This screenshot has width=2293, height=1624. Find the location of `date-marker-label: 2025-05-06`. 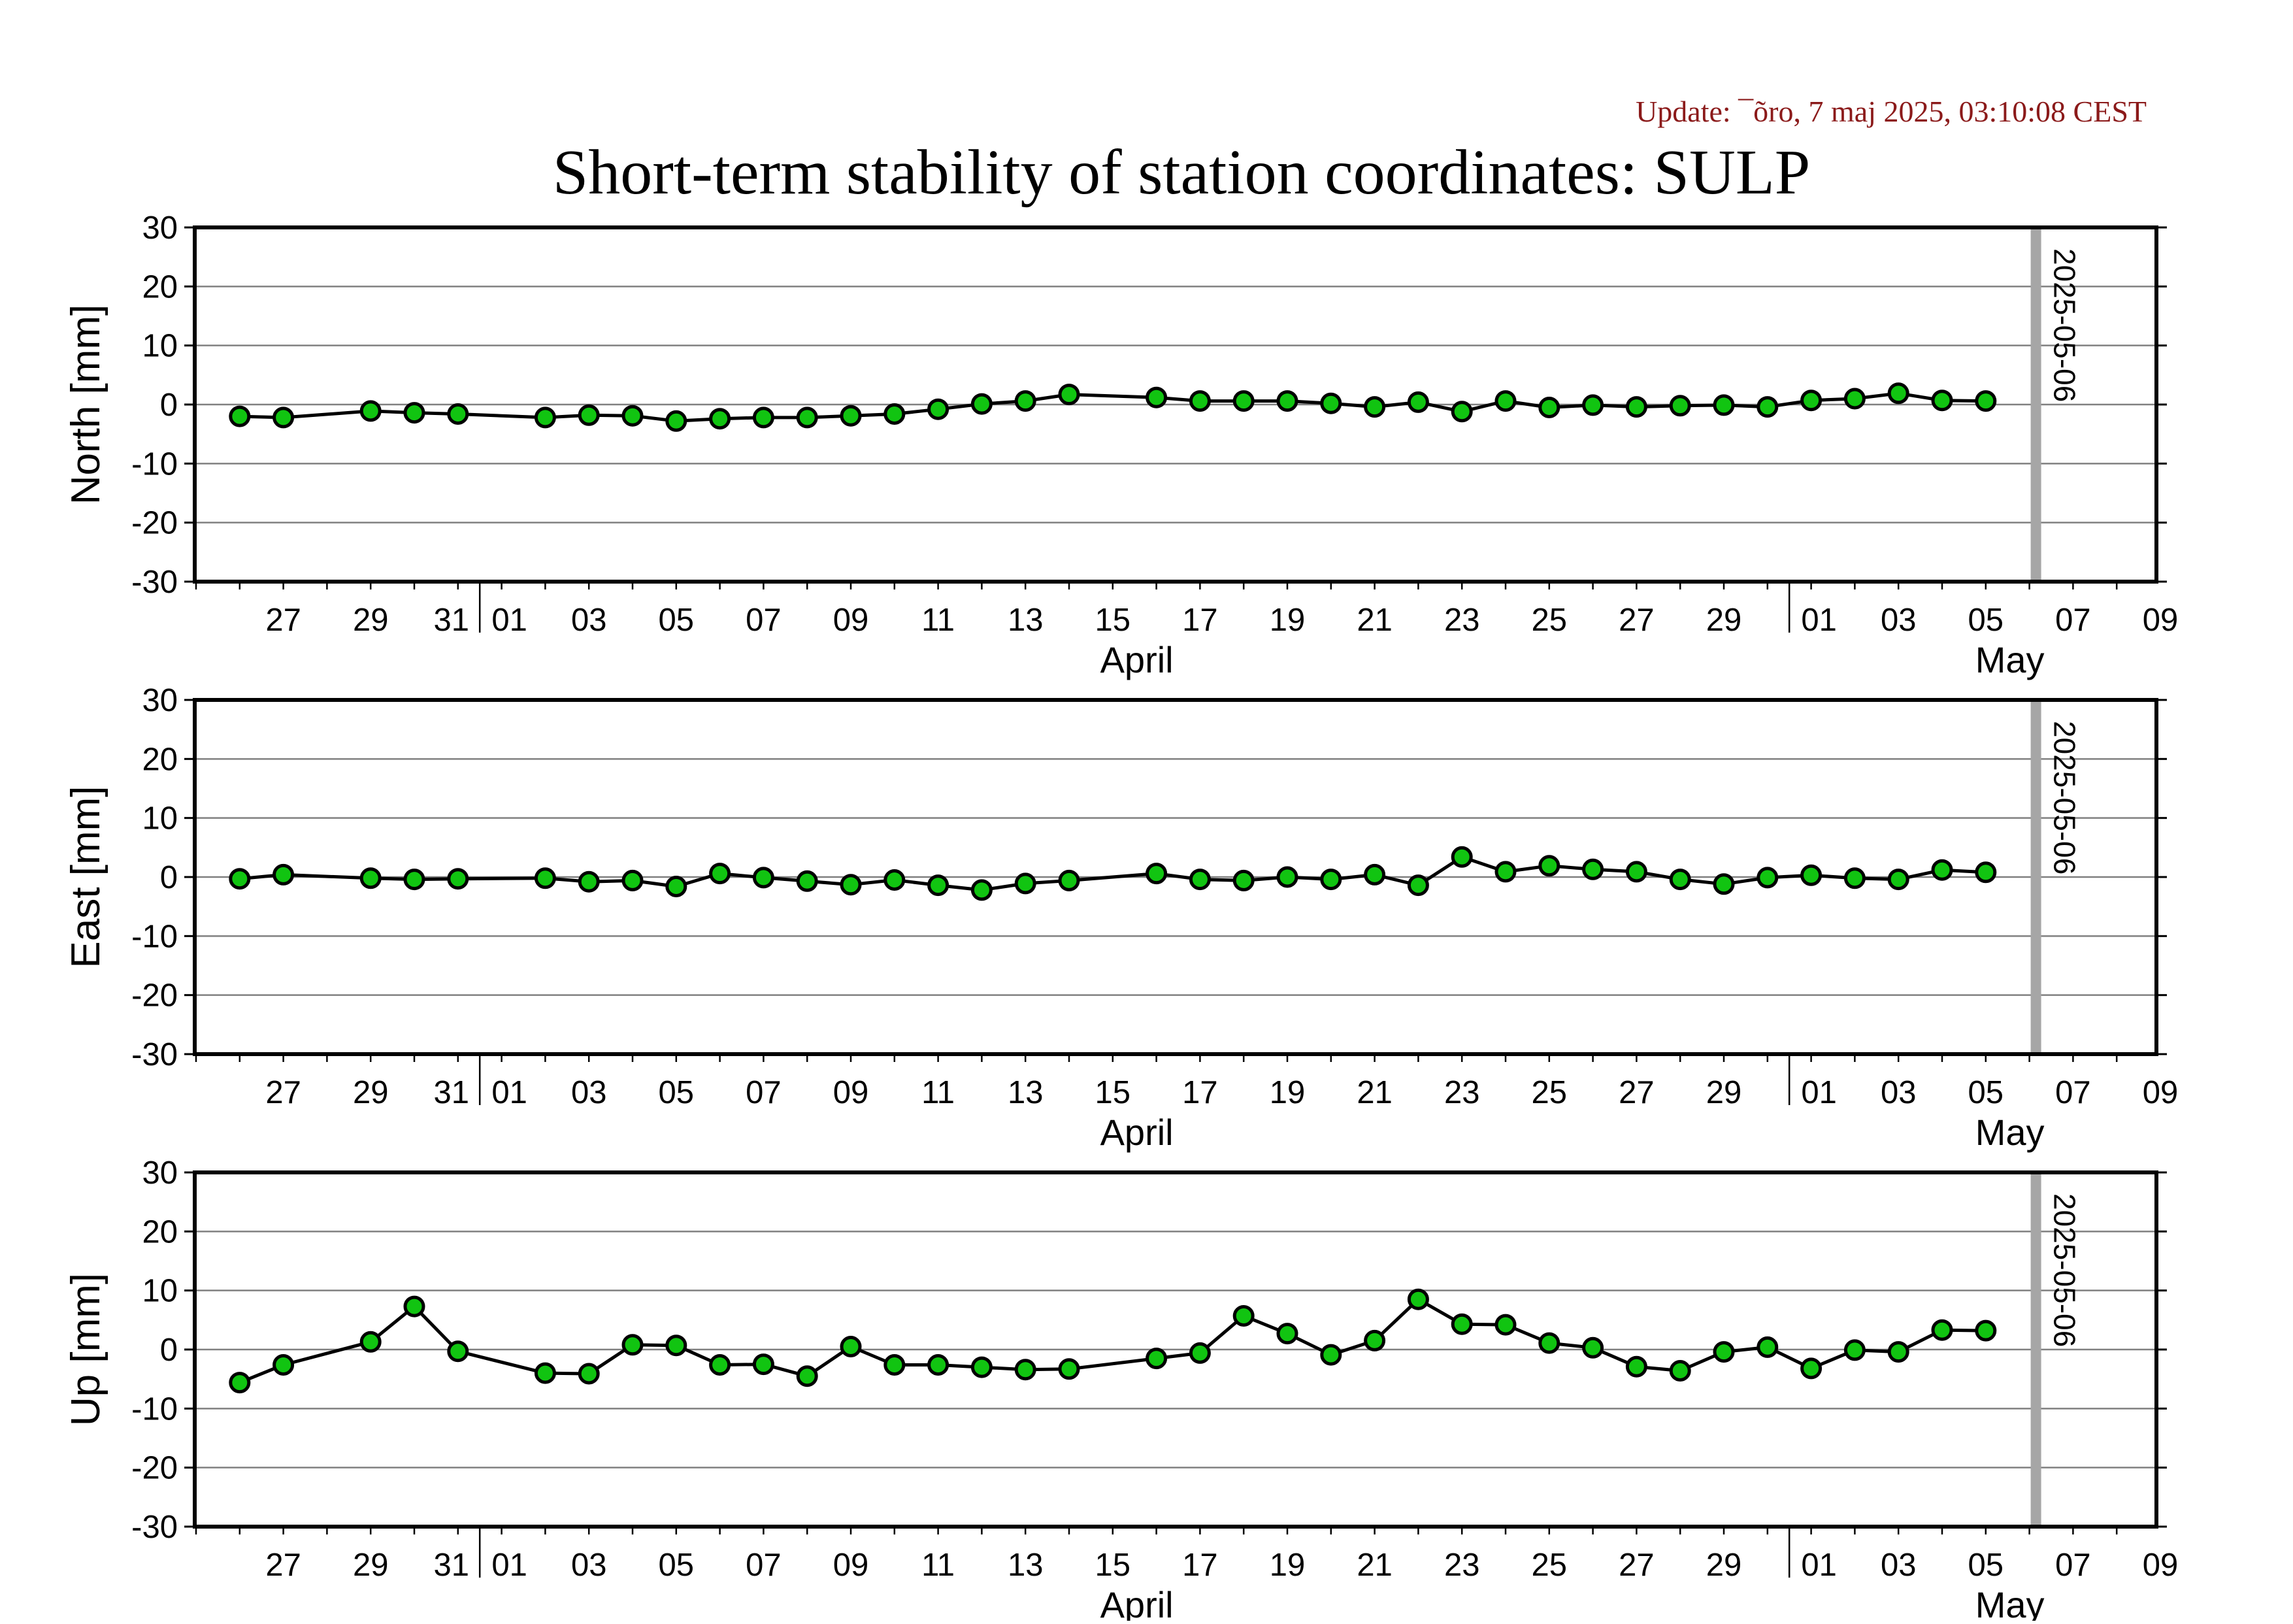

date-marker-label: 2025-05-06 is located at coordinates (2064, 797).